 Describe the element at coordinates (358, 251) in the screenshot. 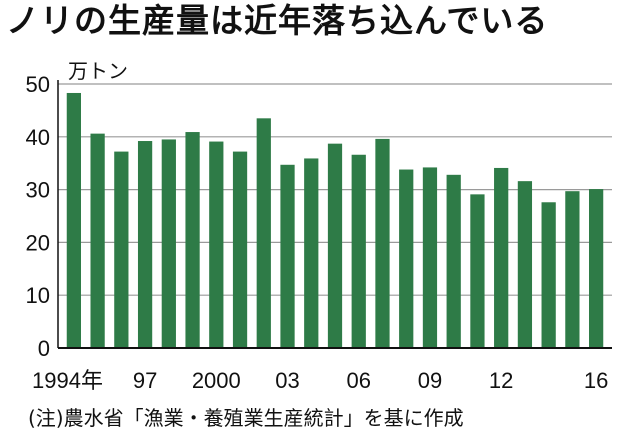

I see `bar-2006` at that location.